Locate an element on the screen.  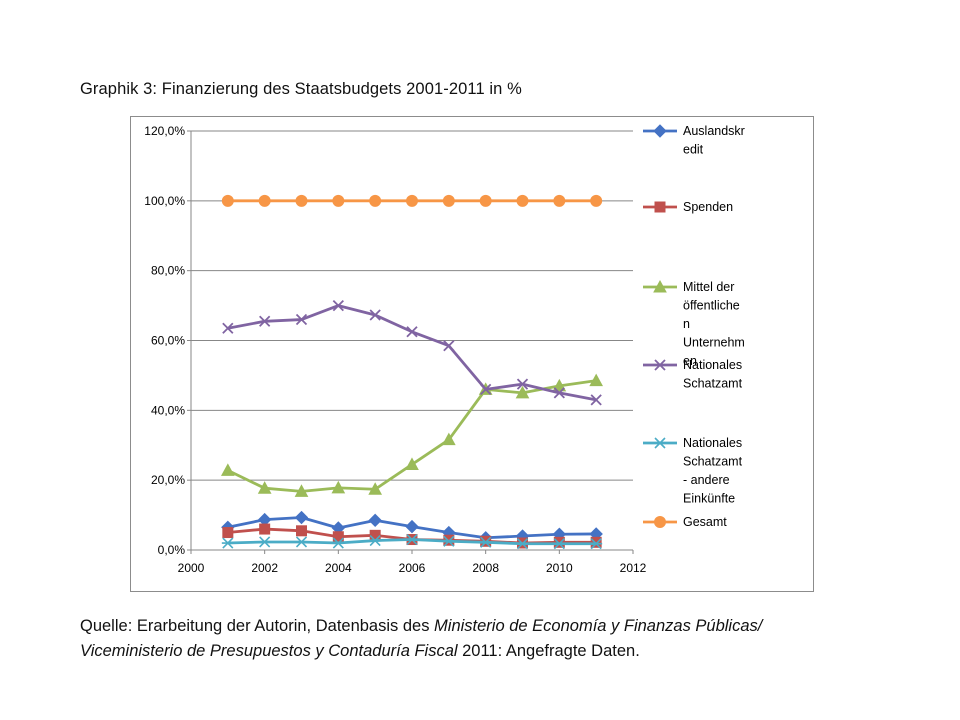
y-tick-label: 100,0% is located at coordinates (164, 201).